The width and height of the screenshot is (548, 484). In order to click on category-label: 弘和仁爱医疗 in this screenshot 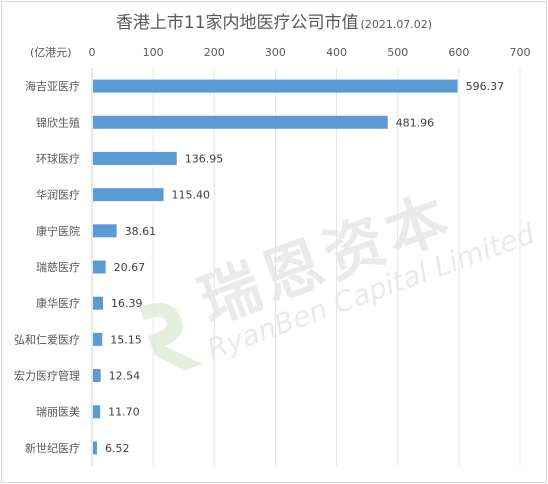, I will do `click(47, 339)`.